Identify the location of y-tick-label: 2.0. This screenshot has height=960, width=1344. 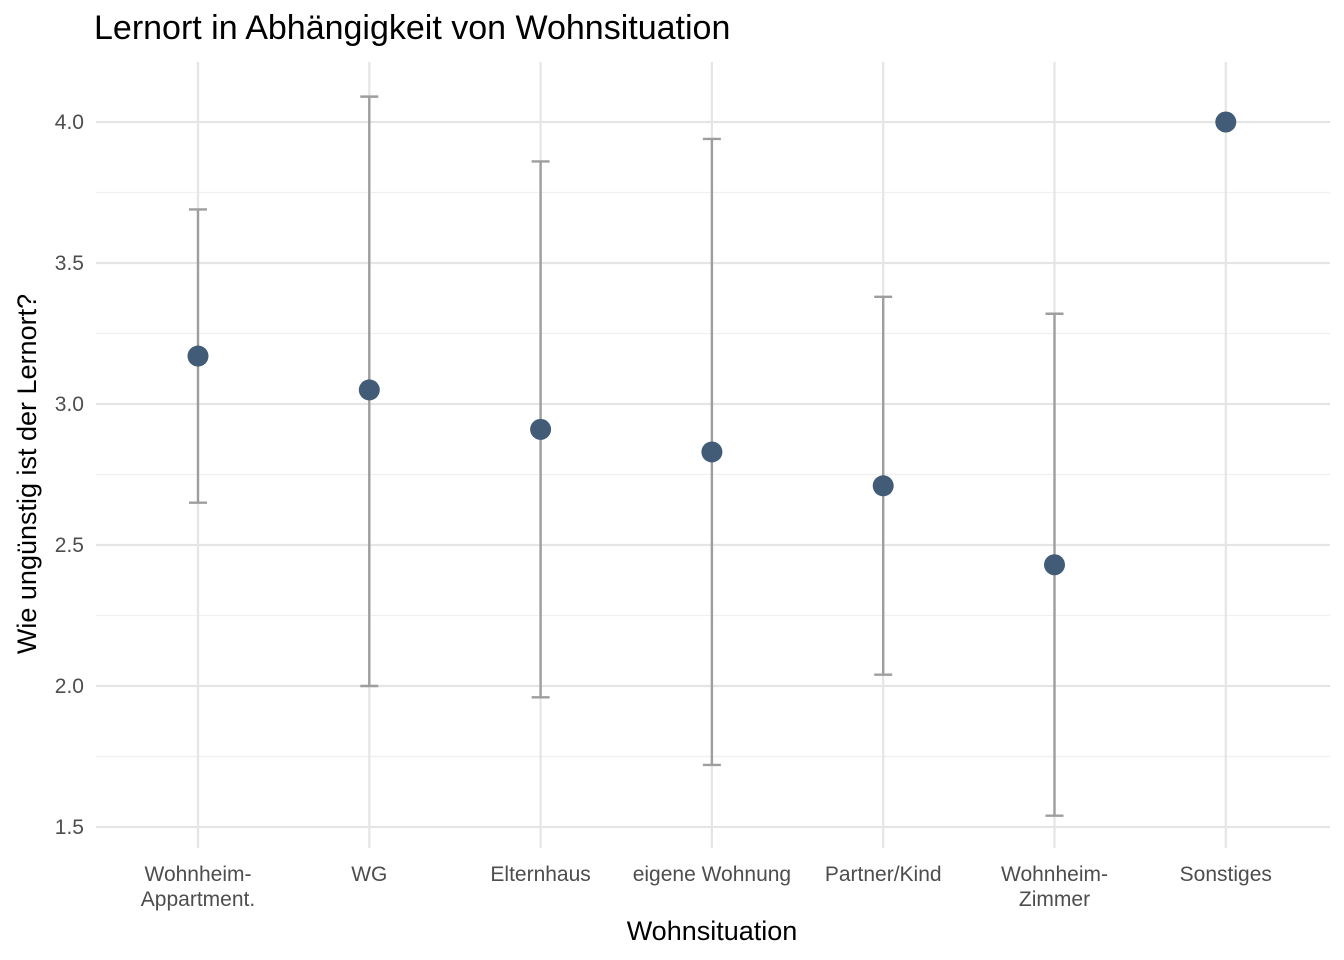
(69, 686).